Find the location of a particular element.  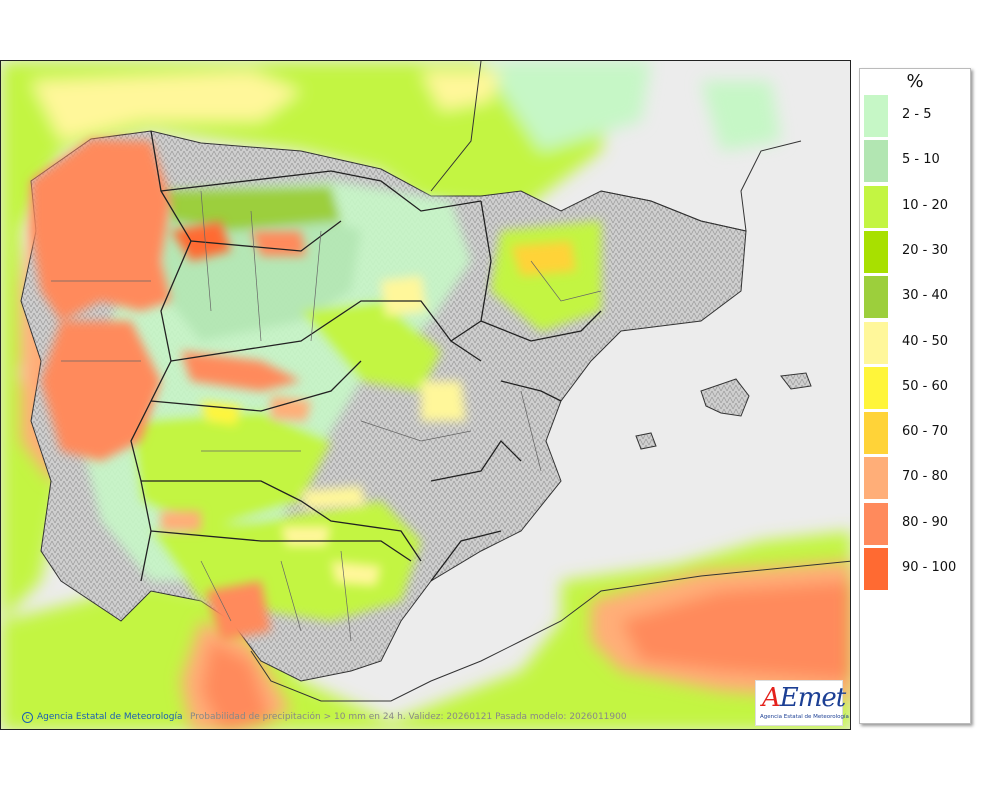

logo-subtitle: Agencia Estatal de Meteorología is located at coordinates (804, 717).